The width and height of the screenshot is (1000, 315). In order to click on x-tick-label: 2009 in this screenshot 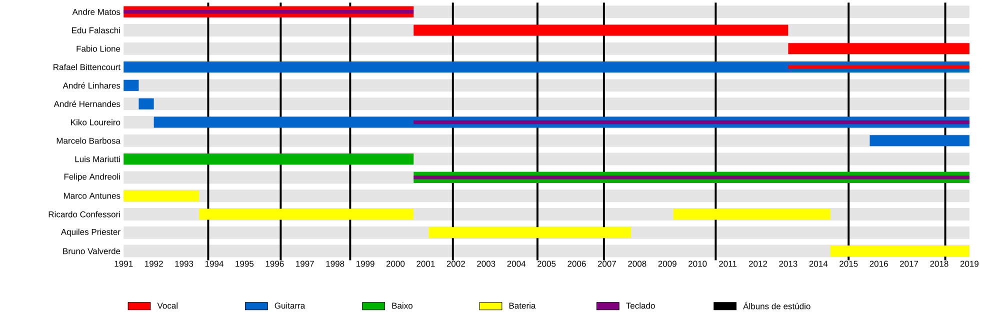, I will do `click(667, 263)`.